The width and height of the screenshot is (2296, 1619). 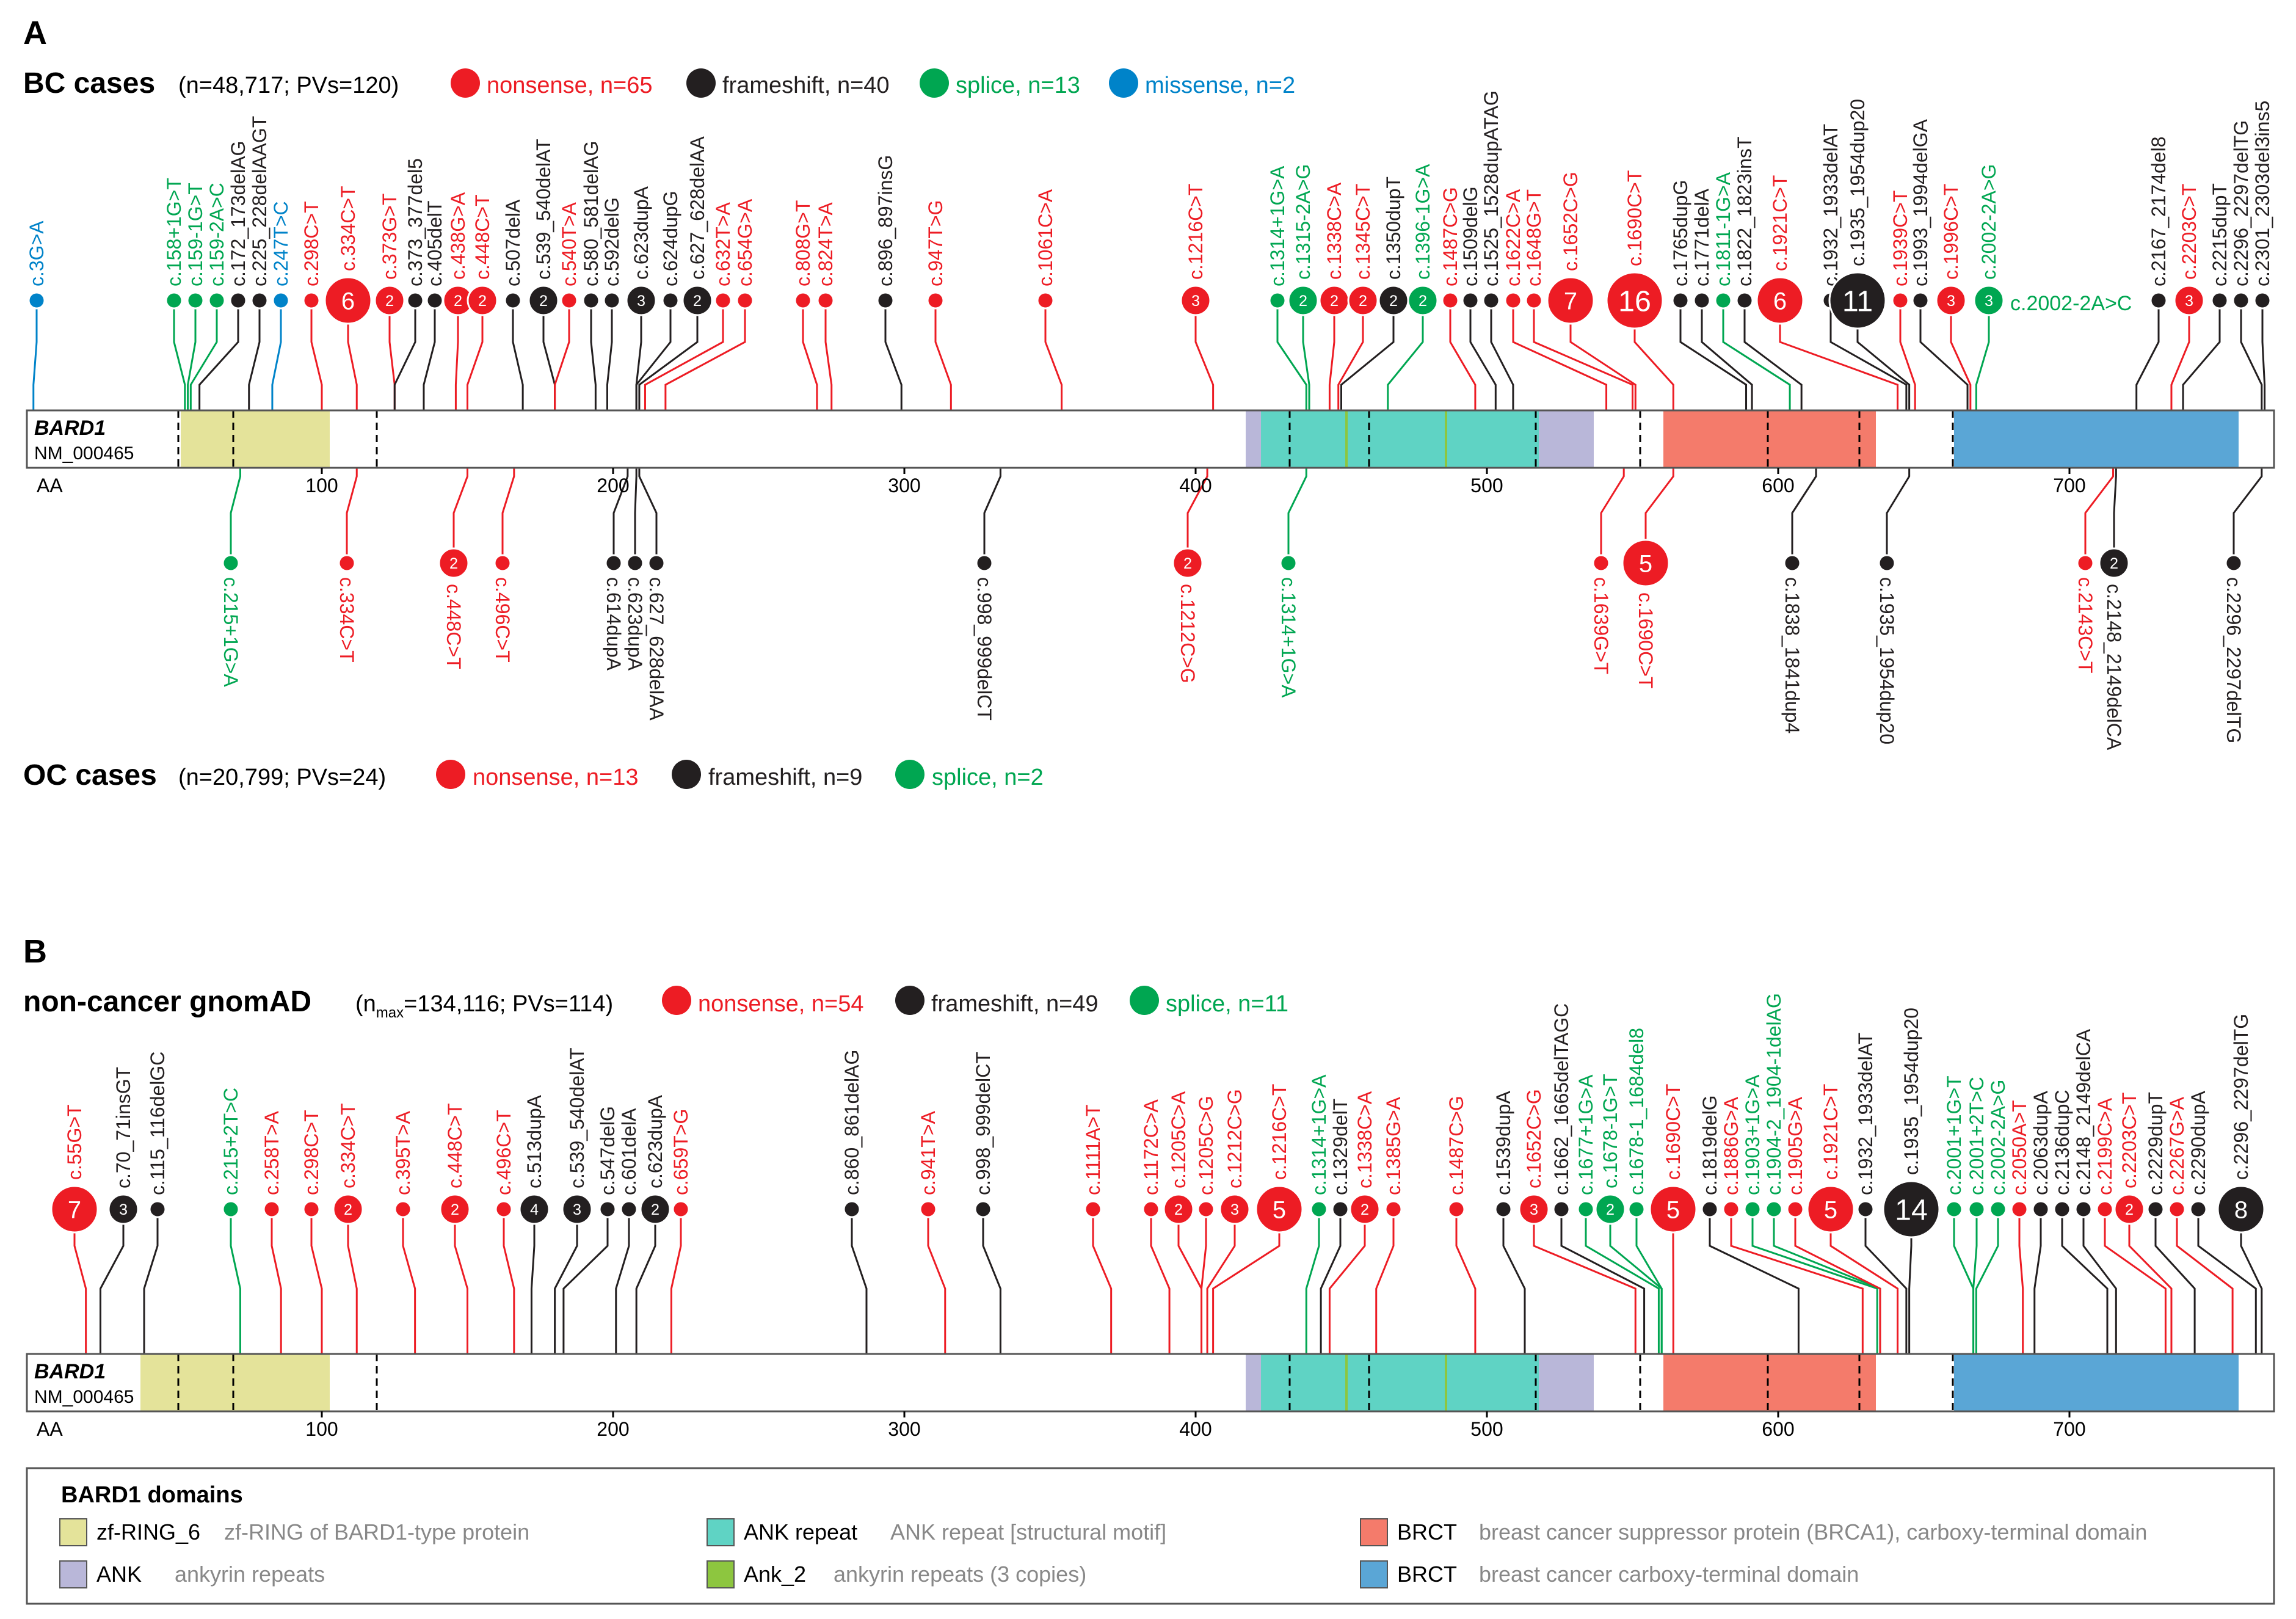 I want to click on variant-marker: c.2301_2303del3ins5, so click(x=2262, y=205).